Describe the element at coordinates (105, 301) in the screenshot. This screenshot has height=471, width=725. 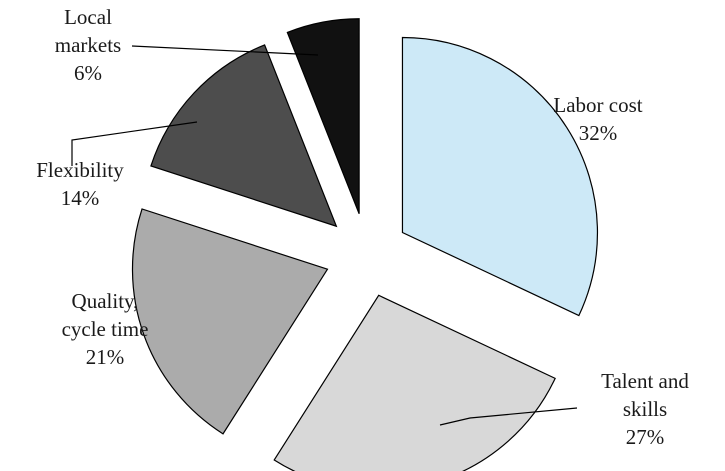
I see `category-label-line: Quality,` at that location.